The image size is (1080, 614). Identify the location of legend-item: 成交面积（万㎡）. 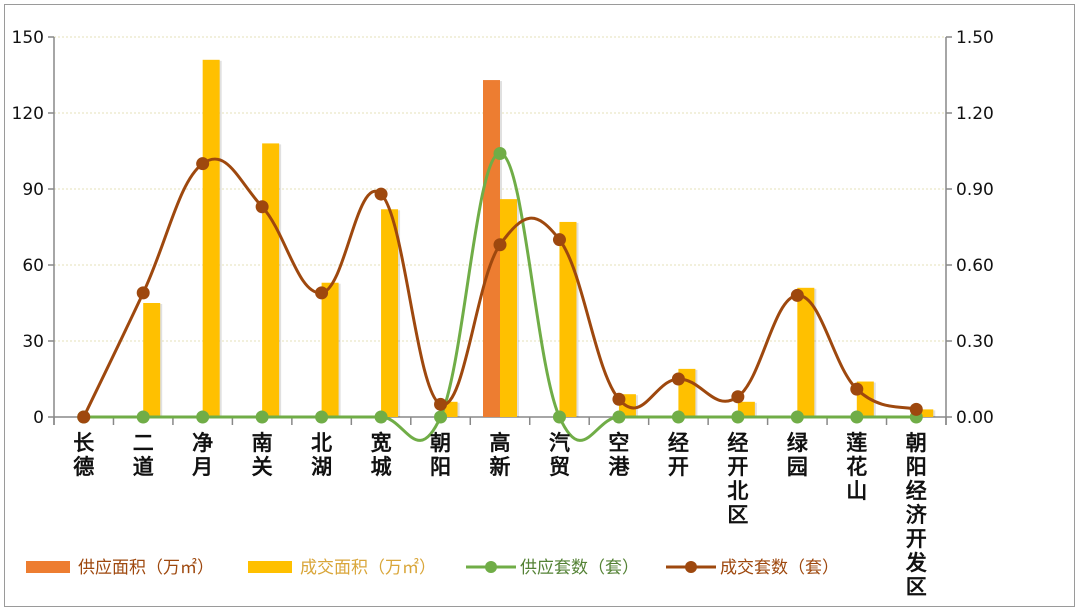
(342, 568).